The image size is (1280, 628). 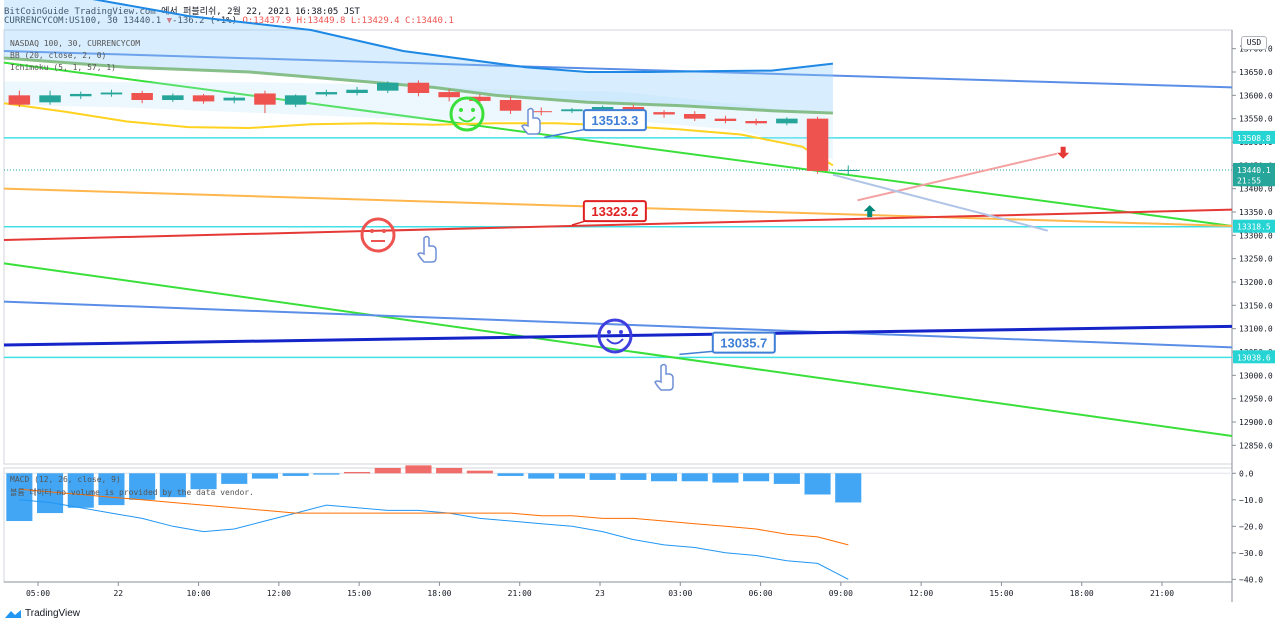 I want to click on price-tick-label: 12850.0, so click(x=1256, y=445).